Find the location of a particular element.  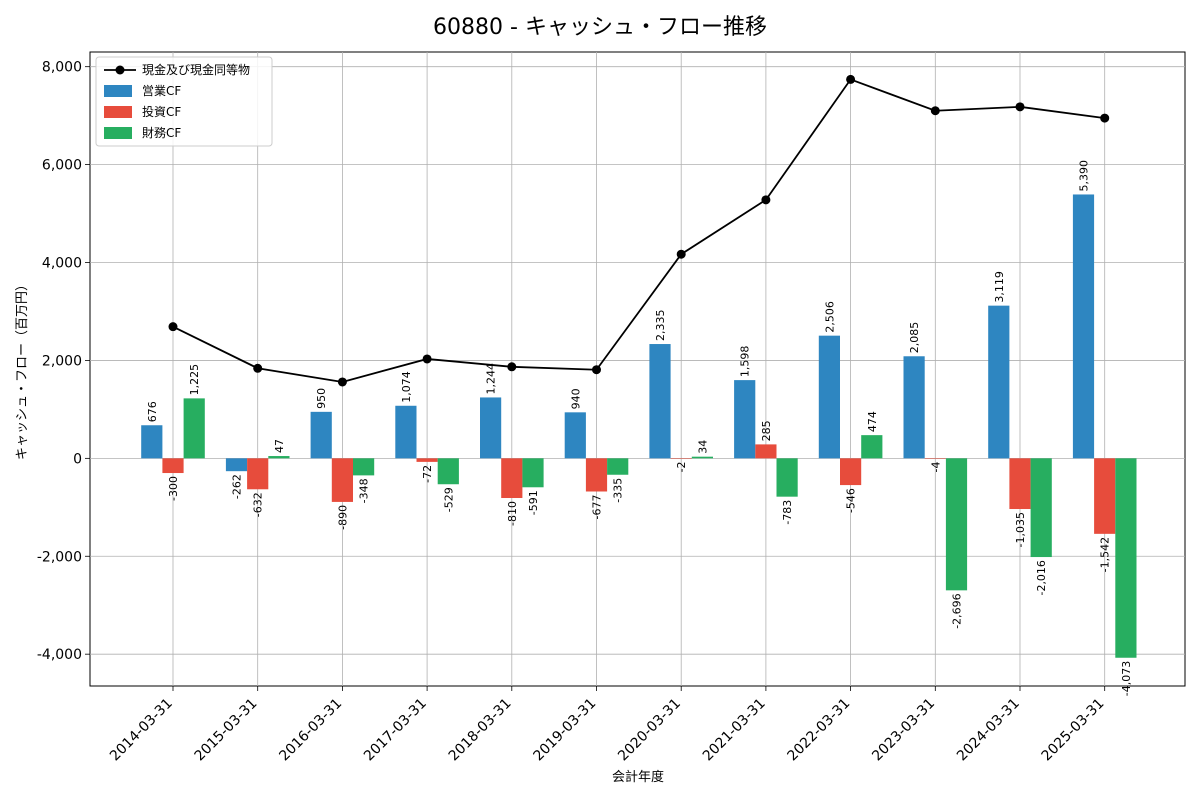

legend-label: 営業CF is located at coordinates (161, 91).